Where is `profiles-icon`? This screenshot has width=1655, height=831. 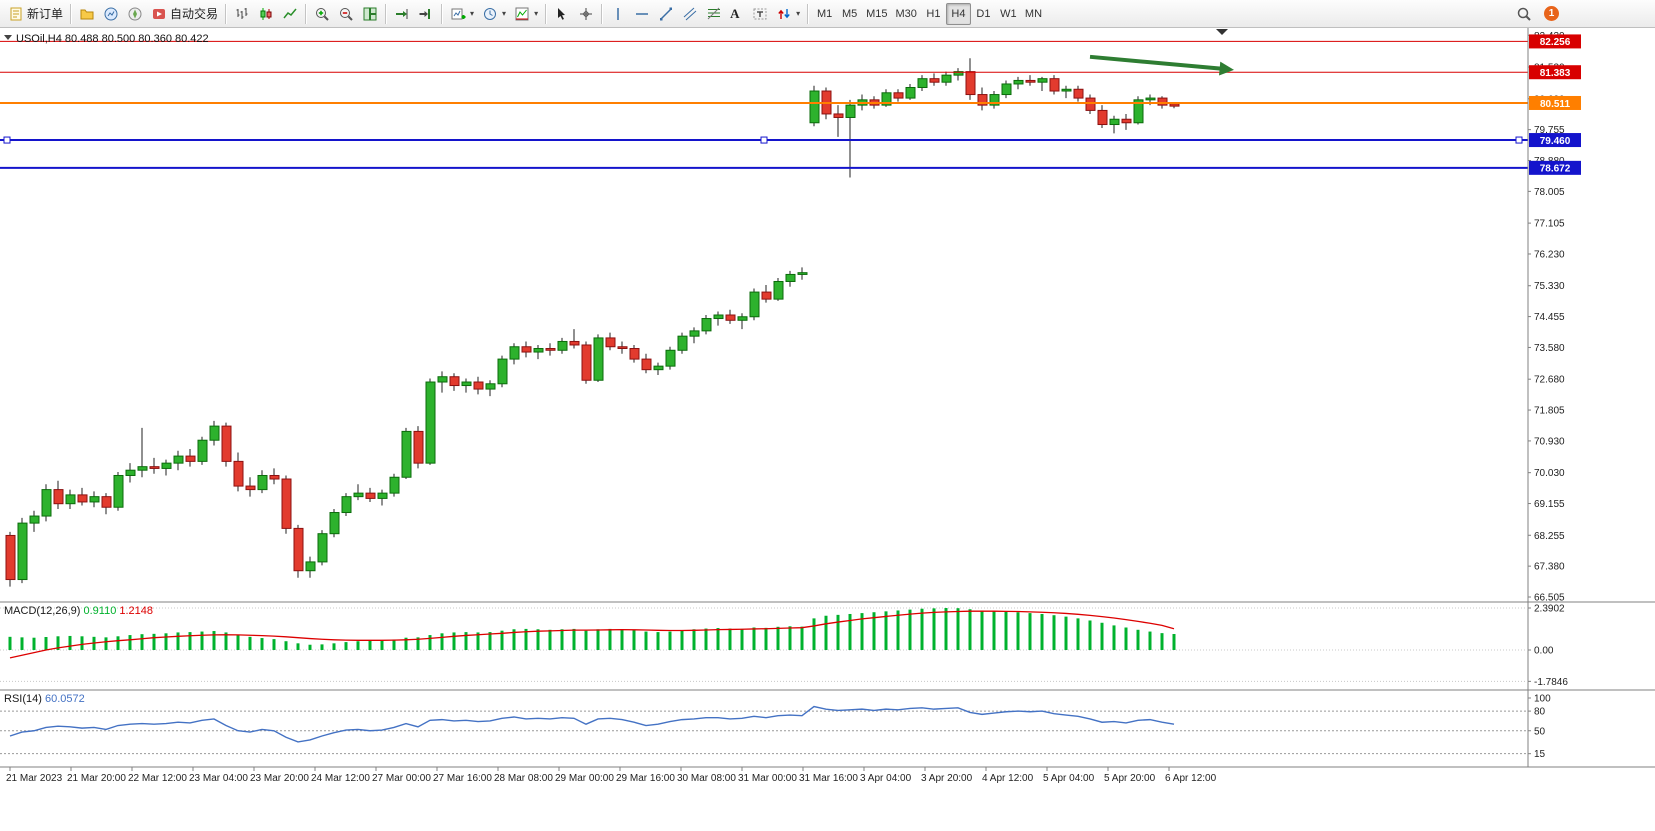 profiles-icon is located at coordinates (87, 14).